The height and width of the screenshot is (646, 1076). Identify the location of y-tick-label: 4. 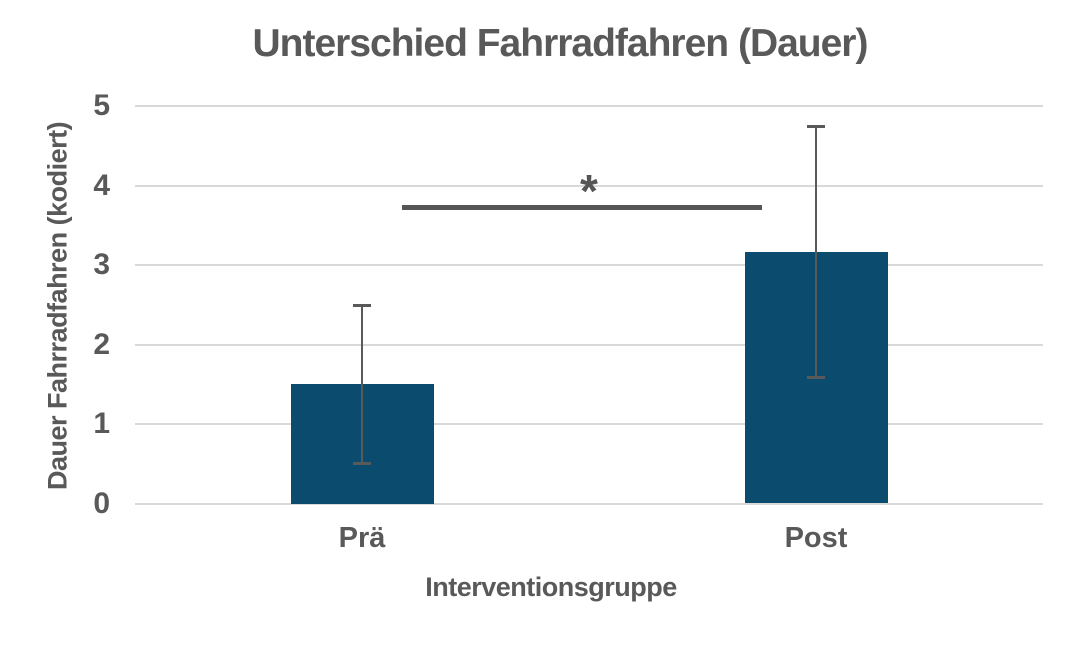
(101, 185).